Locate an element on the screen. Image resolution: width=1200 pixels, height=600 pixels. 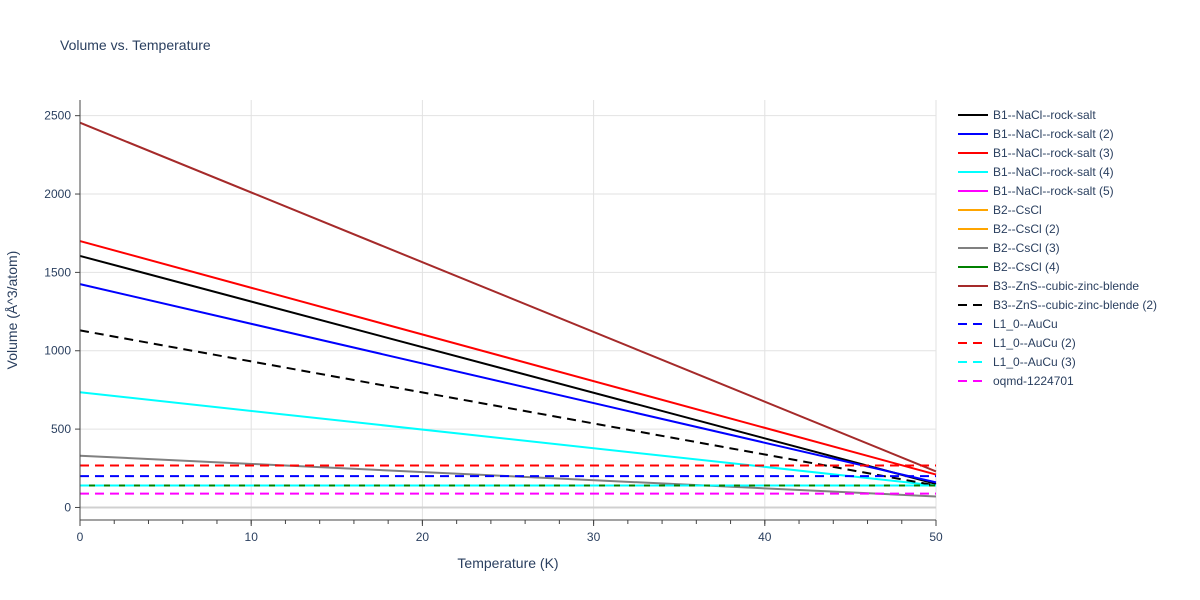
legend-label: B2--CsCl (4) is located at coordinates (1026, 267).